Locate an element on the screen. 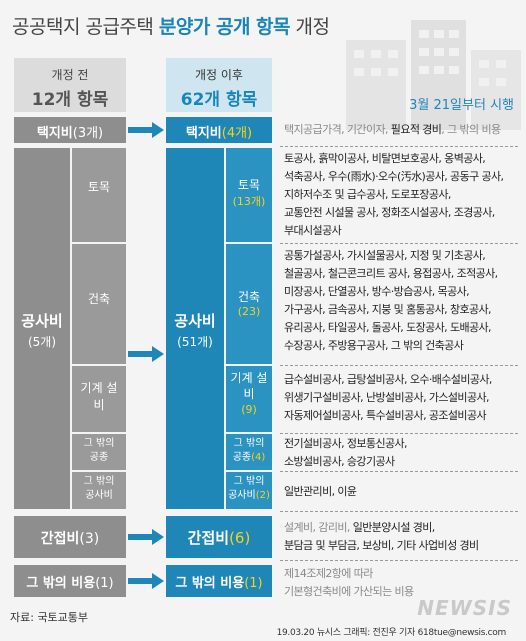 This screenshot has width=526, height=641. after-sub-earth-label: 토목 (13개) is located at coordinates (249, 192).